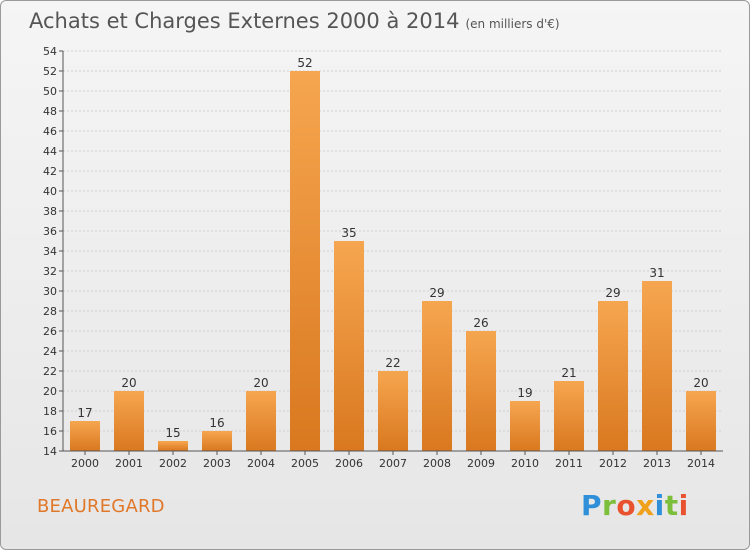 The image size is (750, 550). Describe the element at coordinates (261, 463) in the screenshot. I see `x-tick-label: 2004` at that location.